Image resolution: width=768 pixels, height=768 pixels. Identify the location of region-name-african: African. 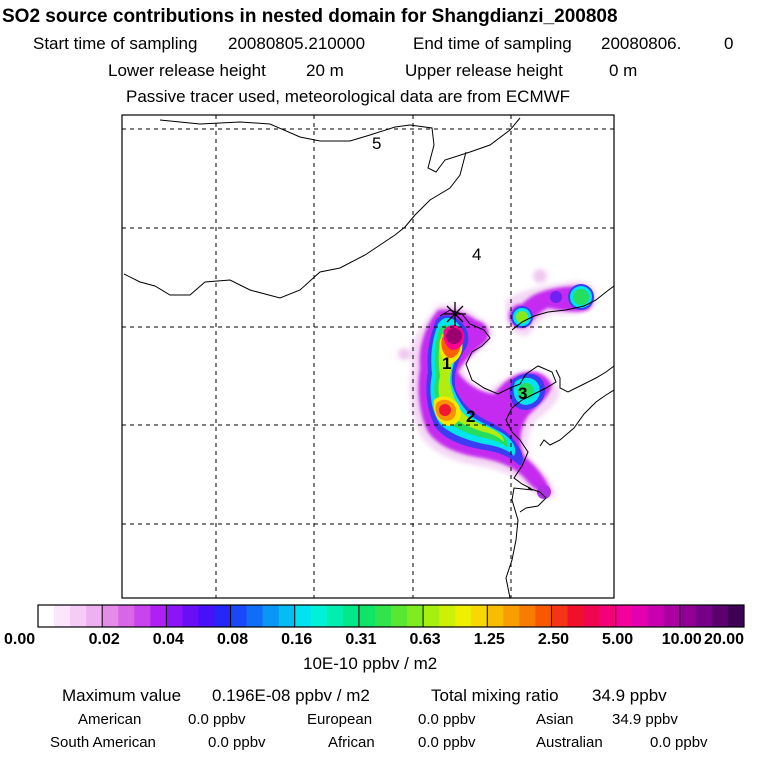
(351, 742).